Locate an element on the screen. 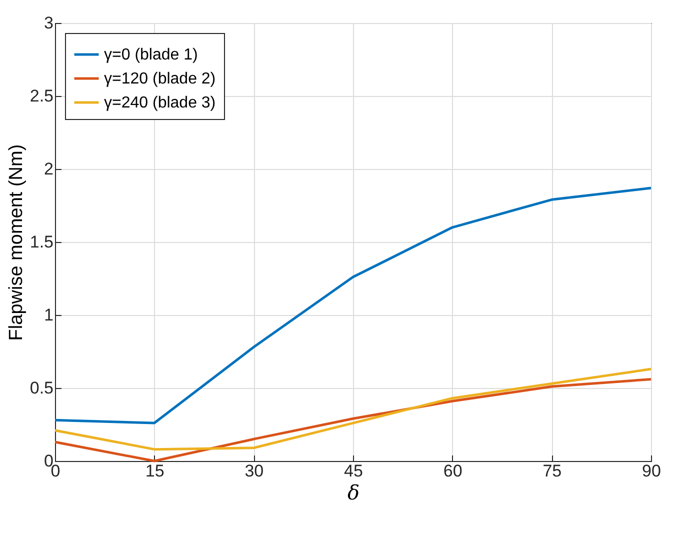 This screenshot has height=535, width=691. x-tick-label: 90 is located at coordinates (651, 471).